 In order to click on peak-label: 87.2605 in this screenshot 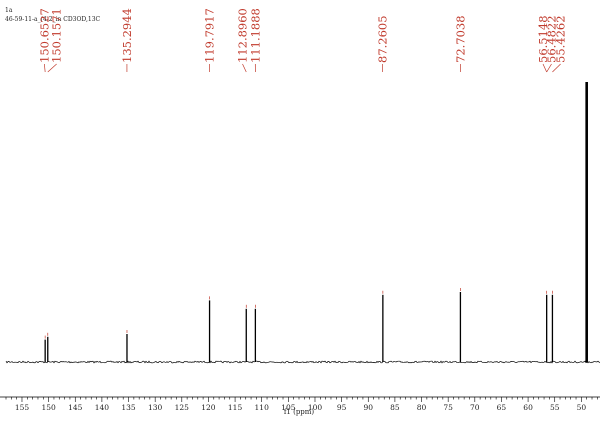, I will do `click(383, 39)`.